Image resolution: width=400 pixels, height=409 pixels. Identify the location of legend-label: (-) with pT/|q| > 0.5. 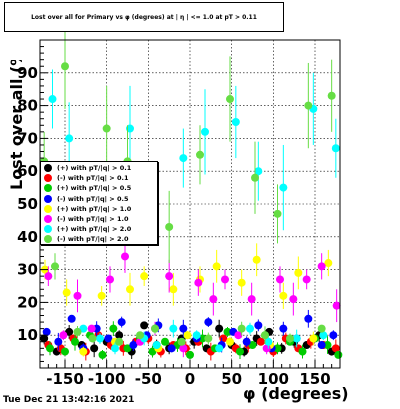
(93, 198).